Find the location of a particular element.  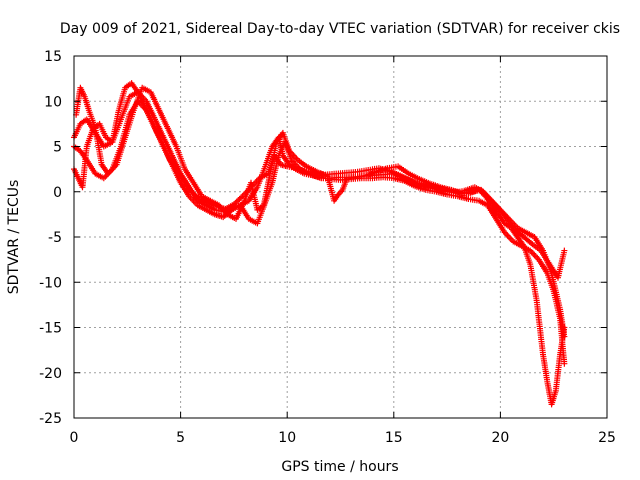

y-tick-label: 10 is located at coordinates (53, 102).